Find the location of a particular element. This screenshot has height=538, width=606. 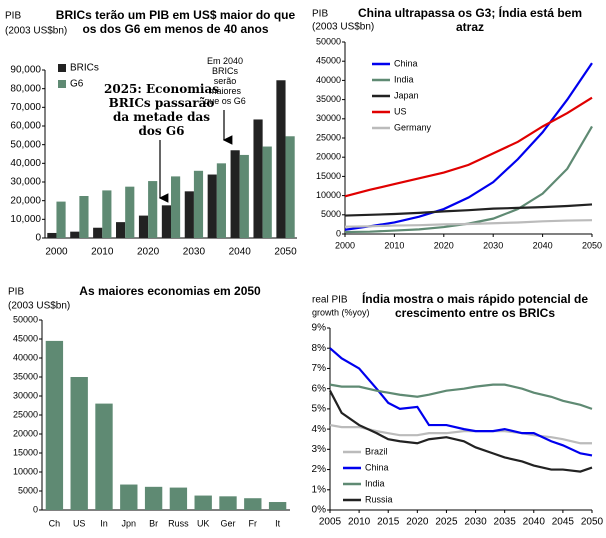

x-tick-label: In is located at coordinates (104, 523).